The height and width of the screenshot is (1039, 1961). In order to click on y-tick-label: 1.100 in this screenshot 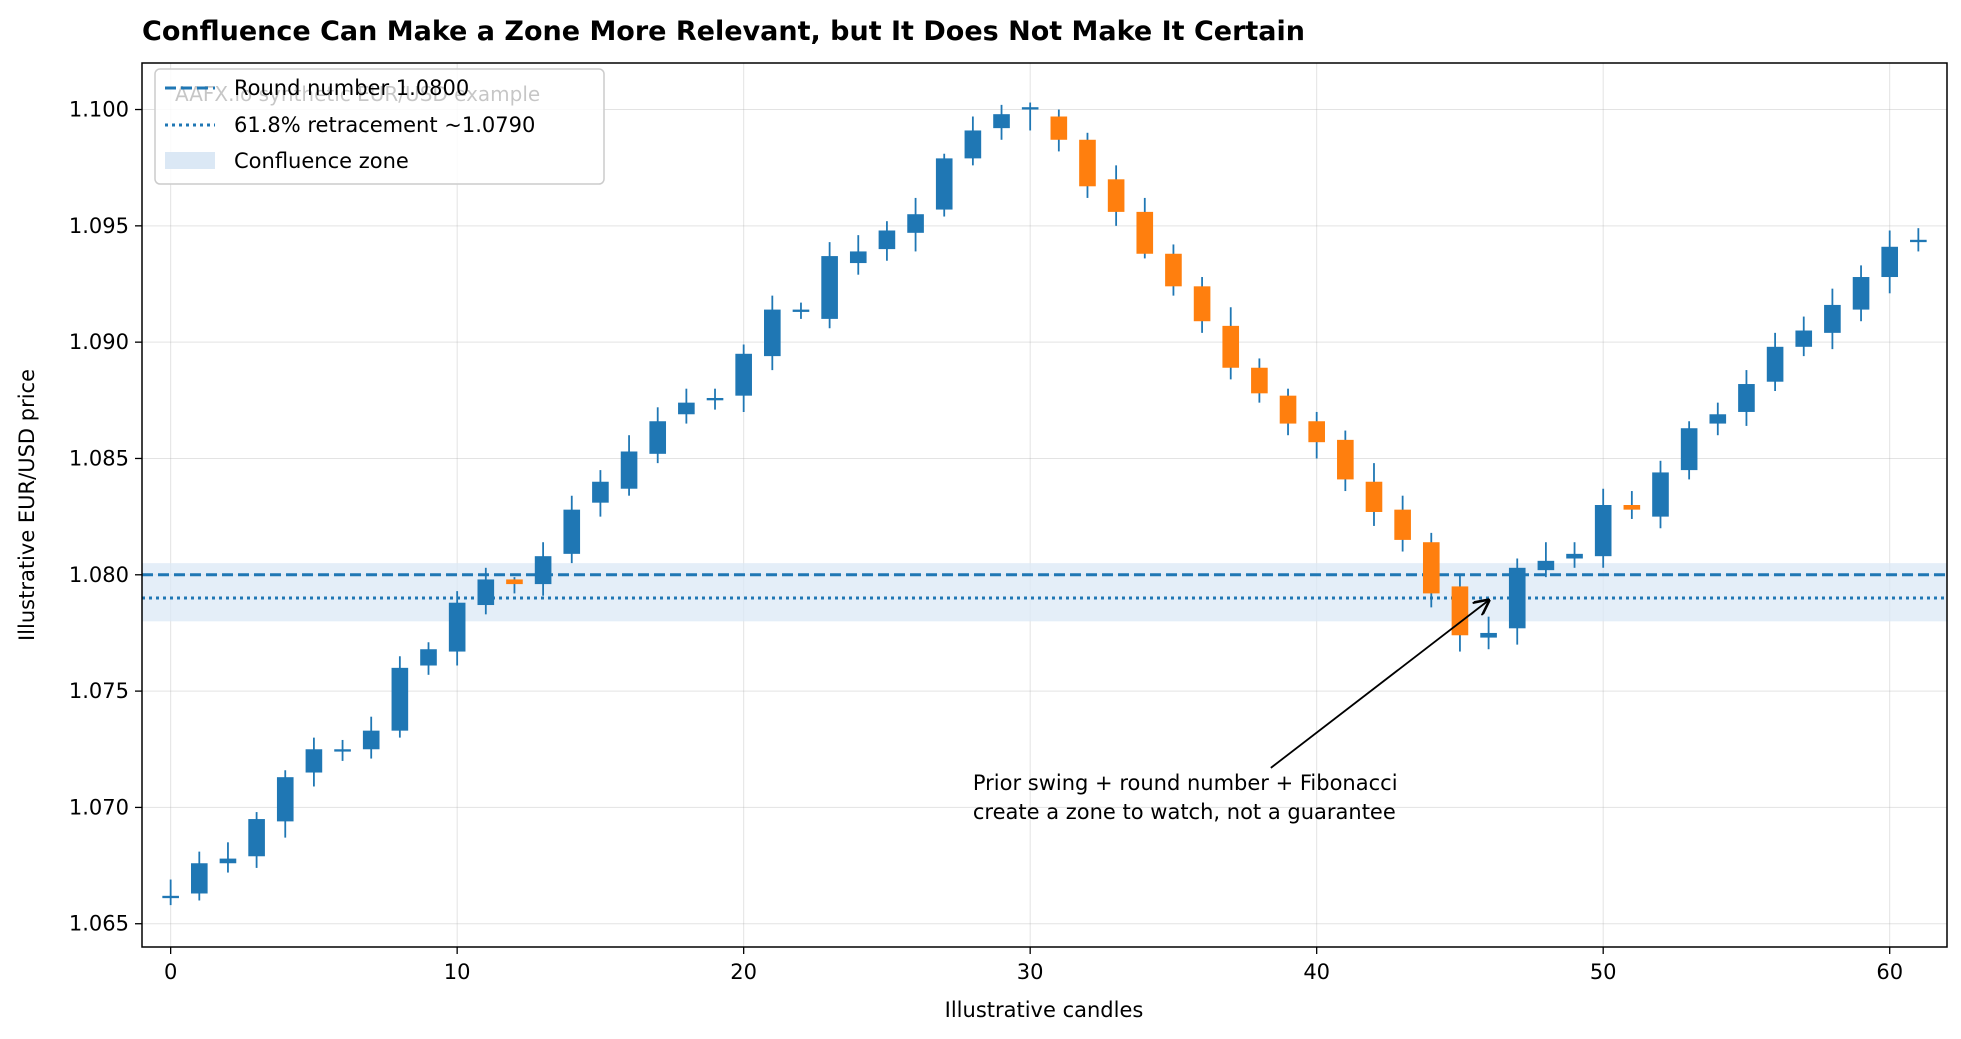, I will do `click(99, 110)`.